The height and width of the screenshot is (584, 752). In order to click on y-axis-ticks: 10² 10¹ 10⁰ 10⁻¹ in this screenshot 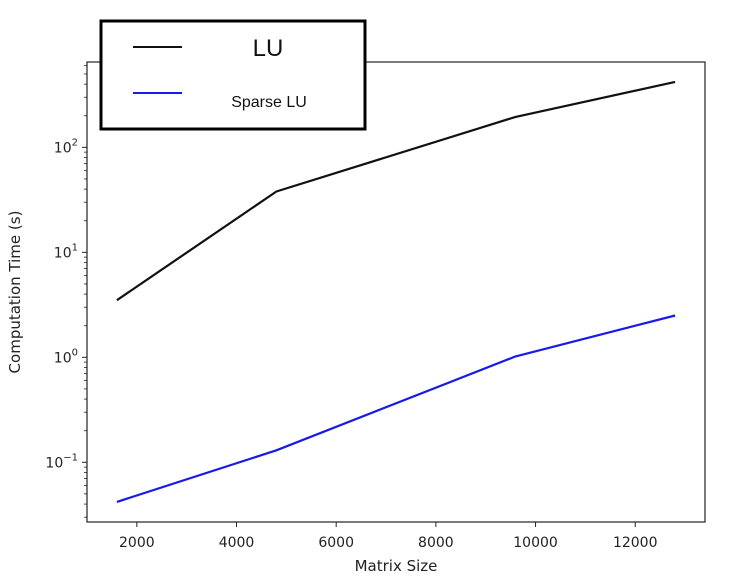, I will do `click(66, 304)`.